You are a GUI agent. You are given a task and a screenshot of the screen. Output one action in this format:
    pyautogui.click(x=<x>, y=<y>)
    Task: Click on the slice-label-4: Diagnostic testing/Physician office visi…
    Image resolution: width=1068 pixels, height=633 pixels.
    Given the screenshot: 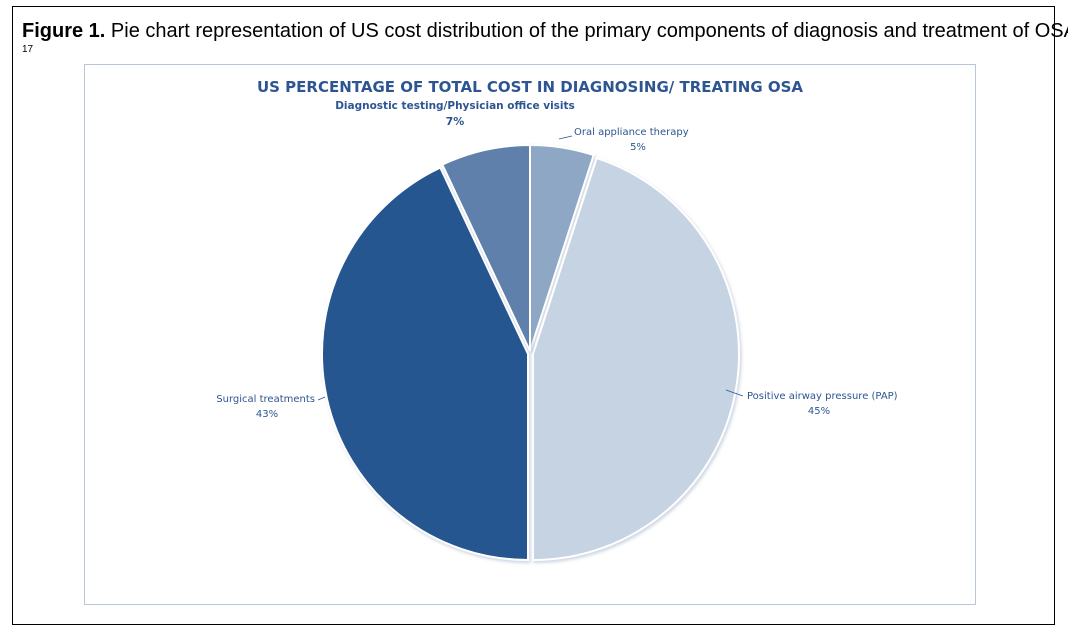 What is the action you would take?
    pyautogui.click(x=455, y=106)
    